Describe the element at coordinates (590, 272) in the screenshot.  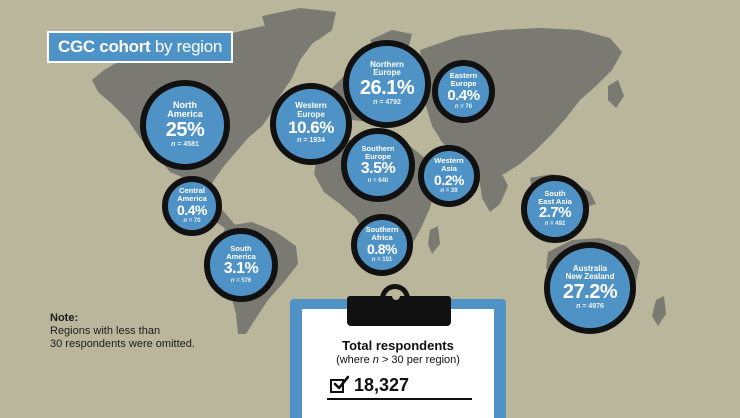
I see `region-name: Australia New Zealand` at that location.